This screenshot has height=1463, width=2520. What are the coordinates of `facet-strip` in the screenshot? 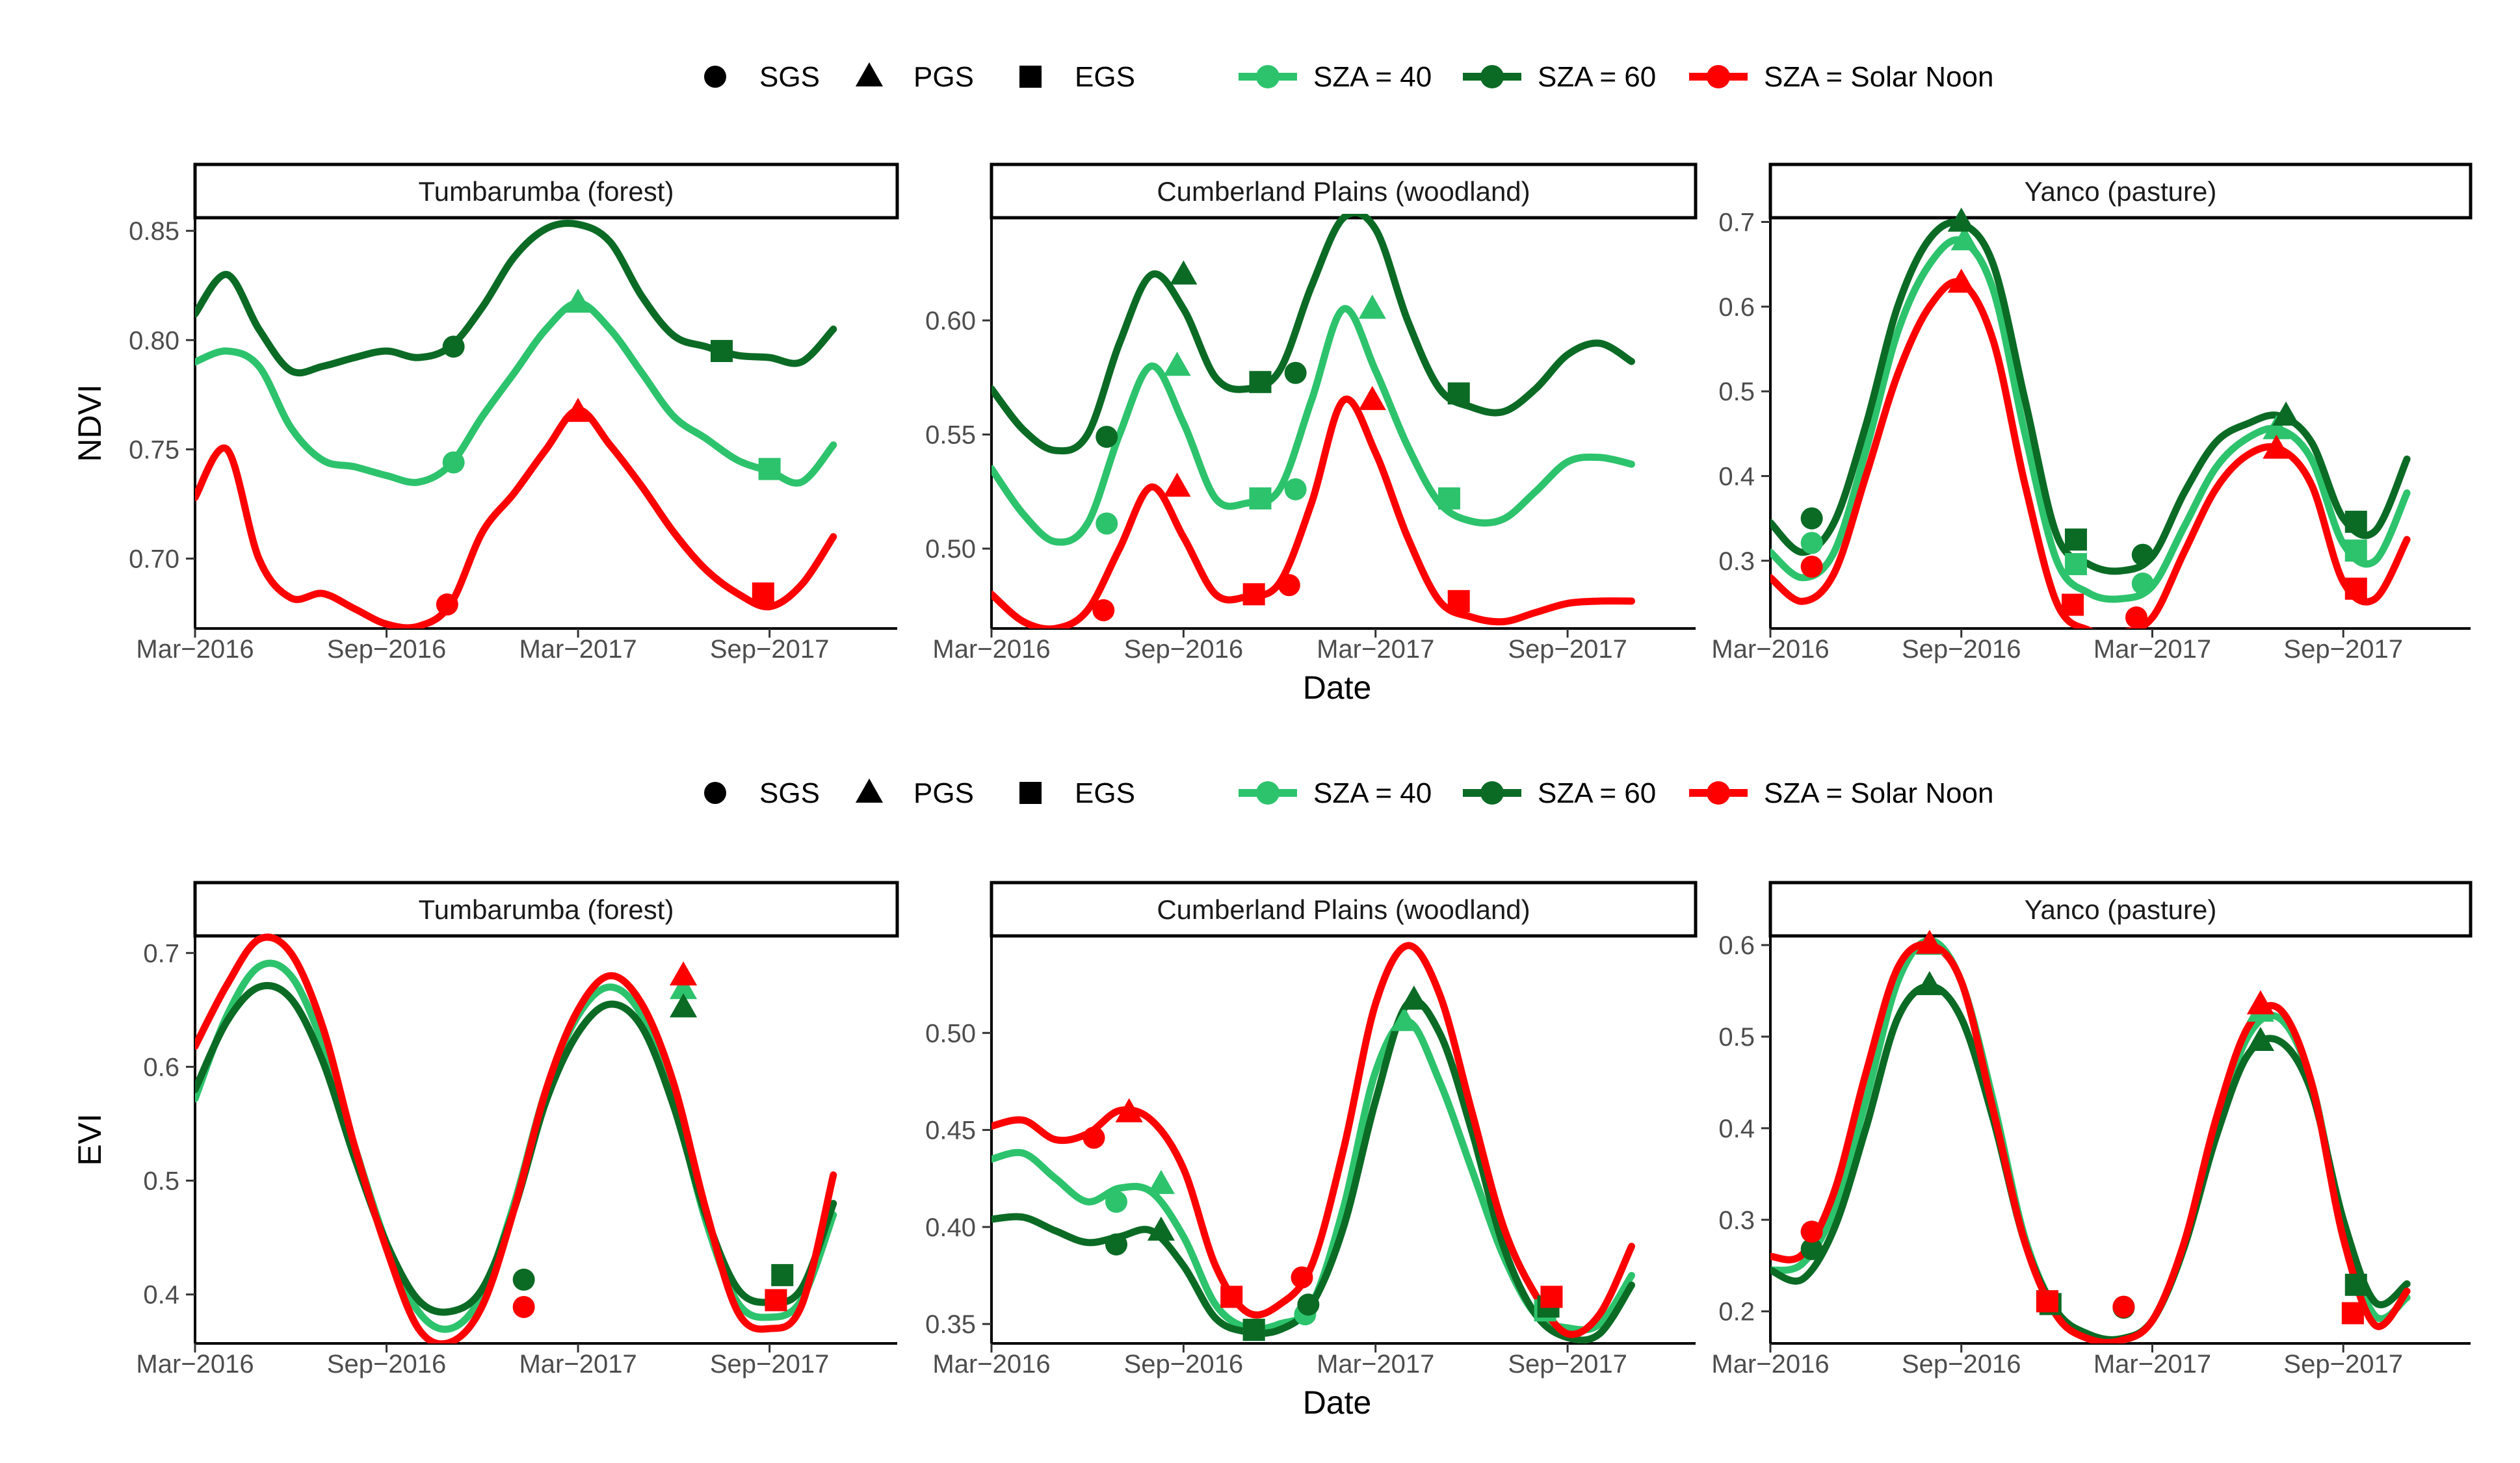 It's located at (2120, 191).